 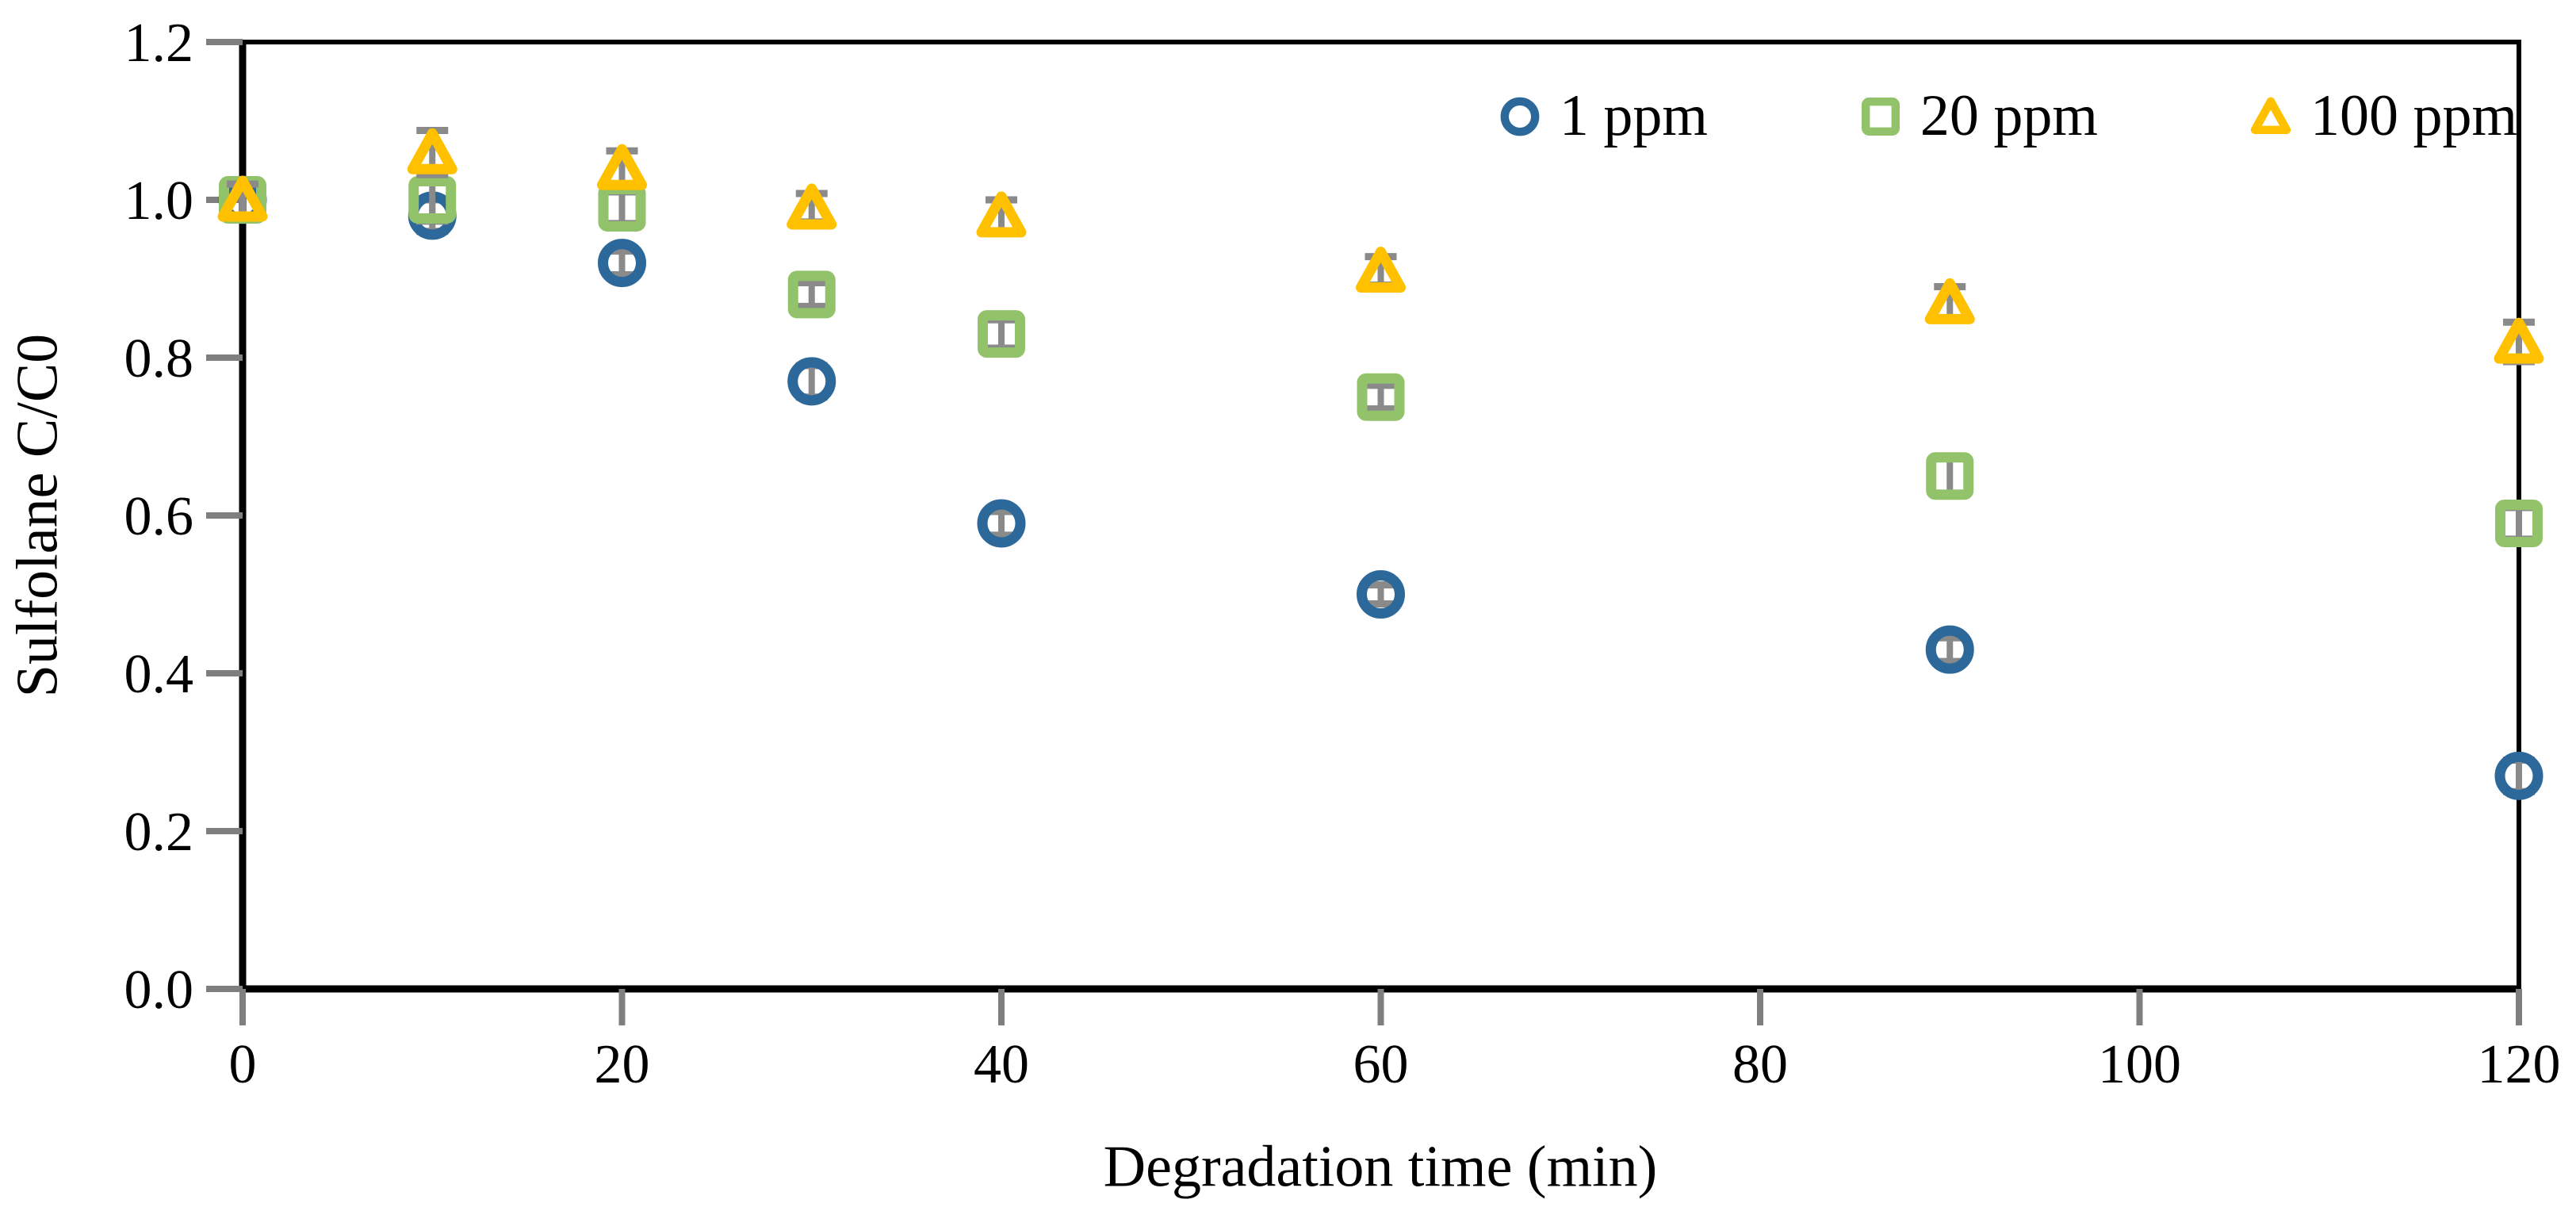 What do you see at coordinates (159, 358) in the screenshot?
I see `y-tick-label: 0.8` at bounding box center [159, 358].